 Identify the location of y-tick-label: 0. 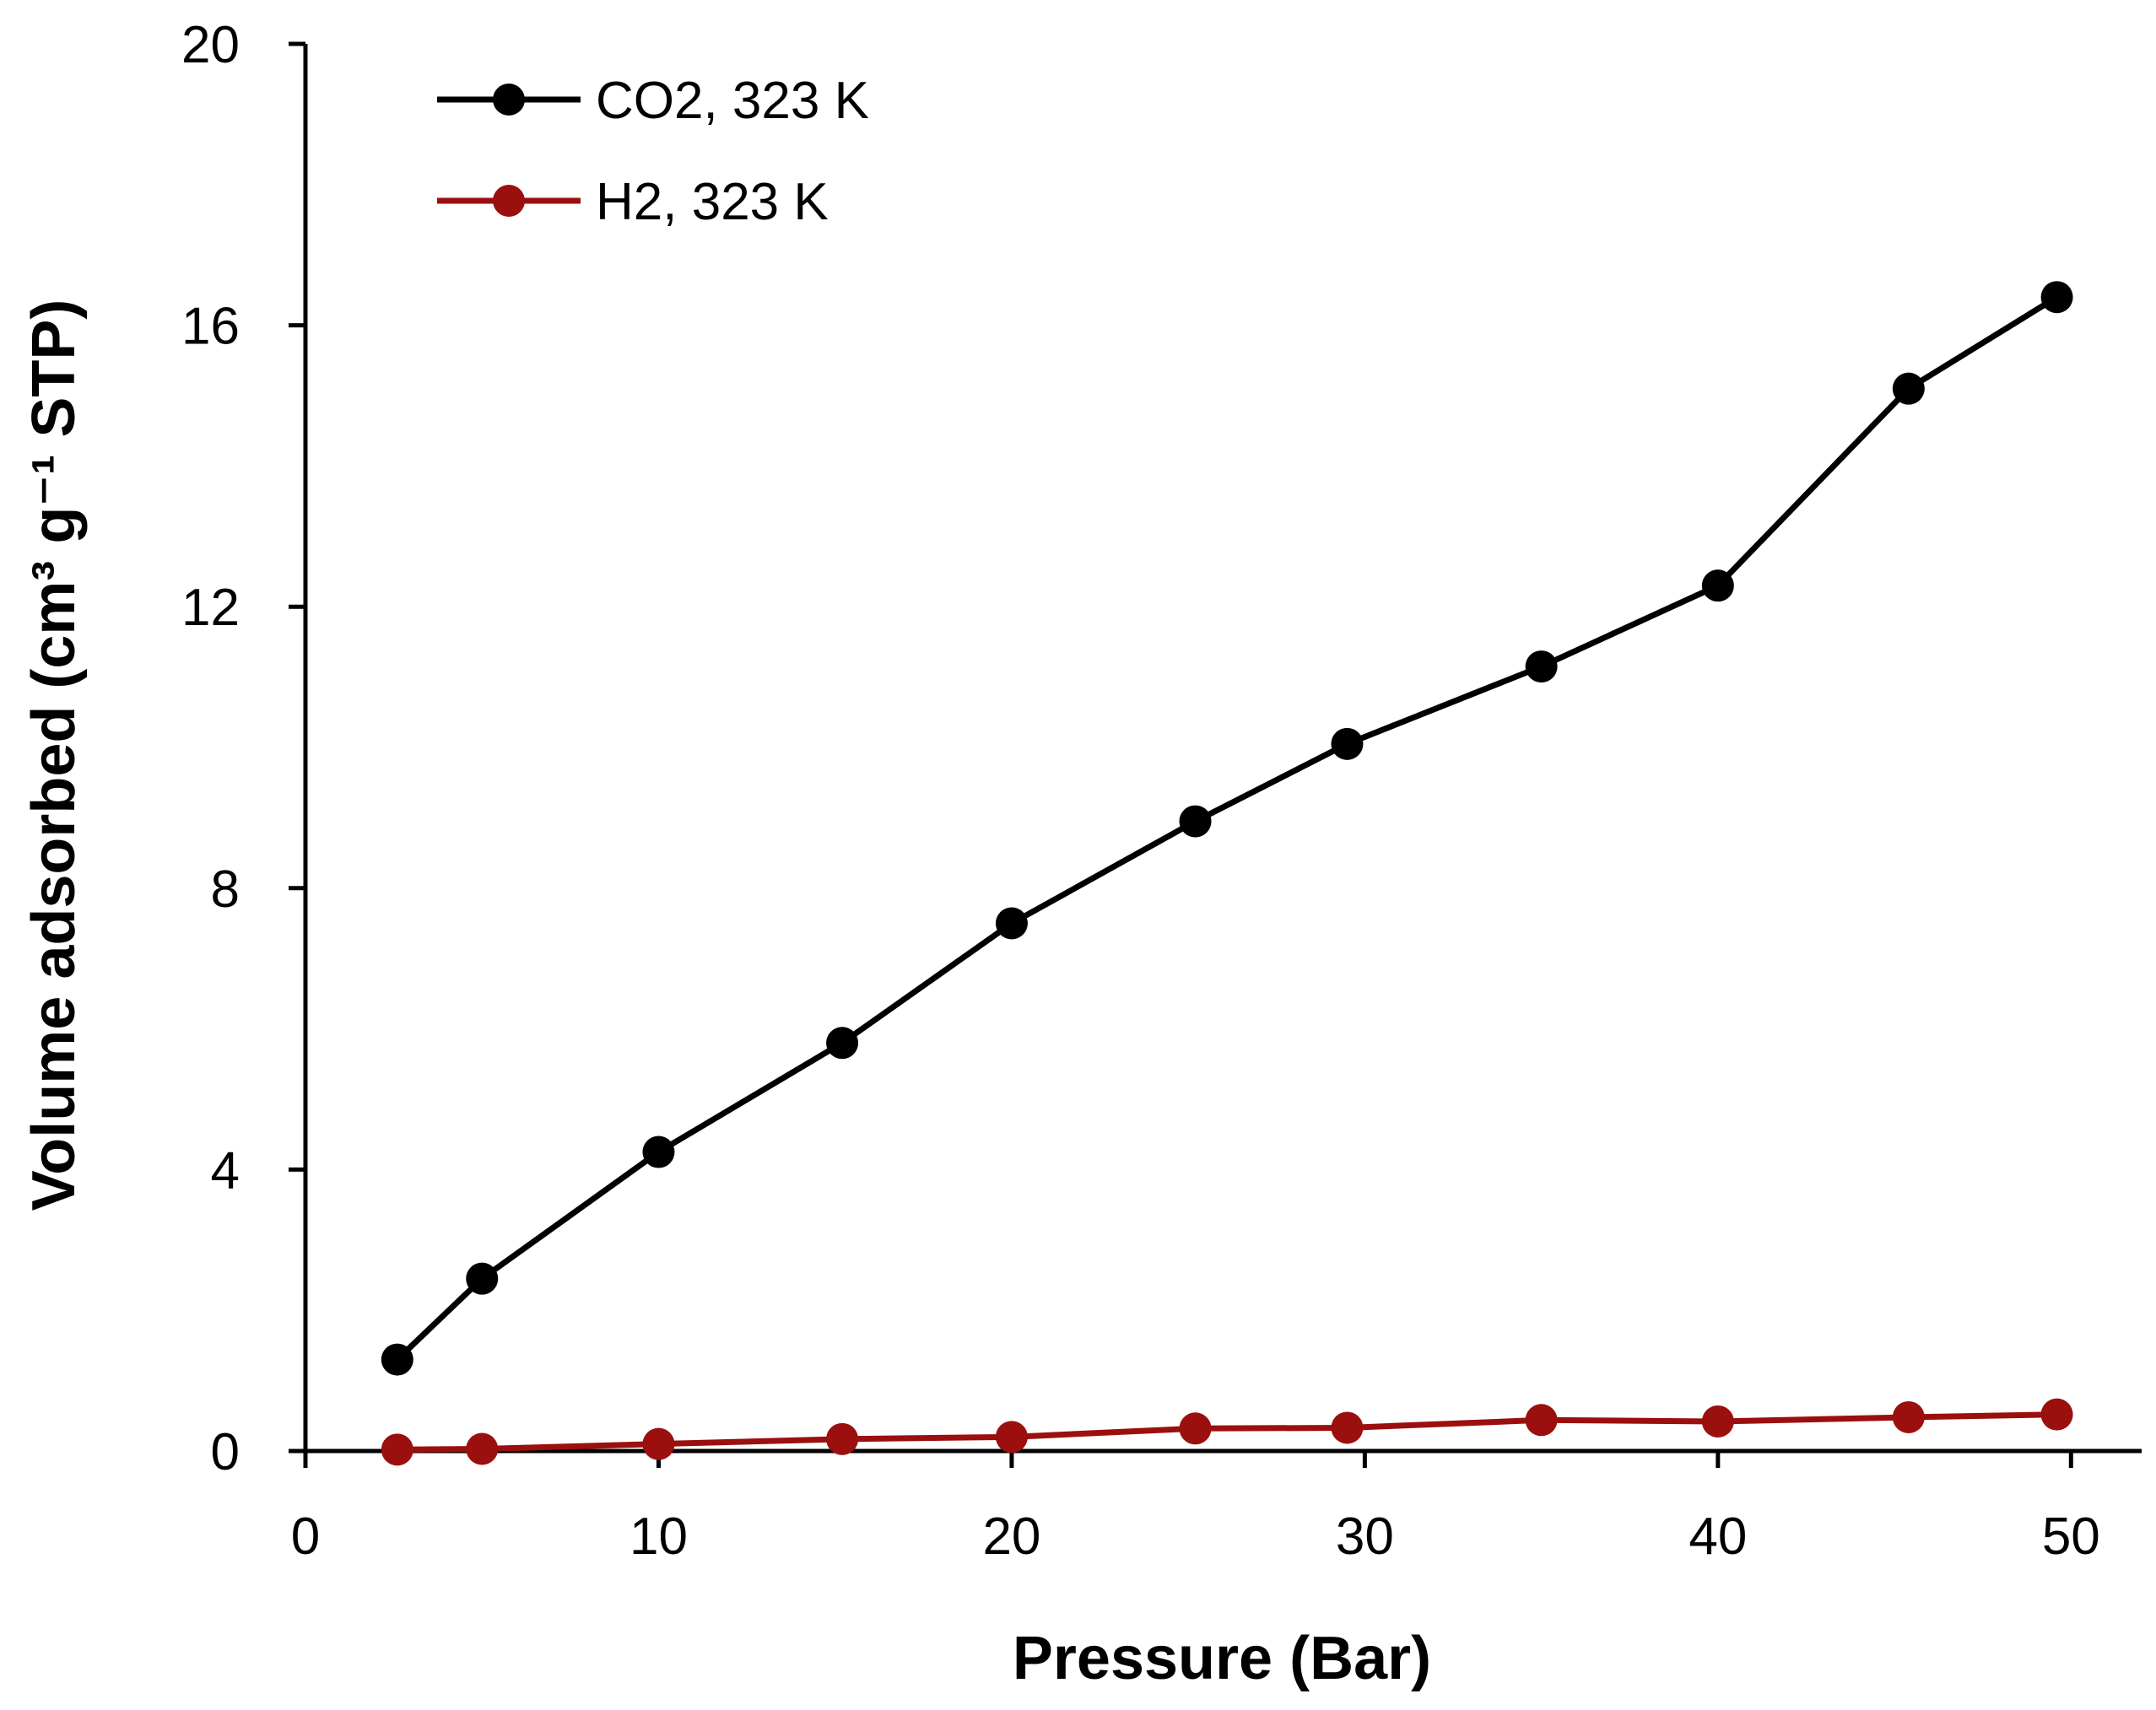
(226, 1452).